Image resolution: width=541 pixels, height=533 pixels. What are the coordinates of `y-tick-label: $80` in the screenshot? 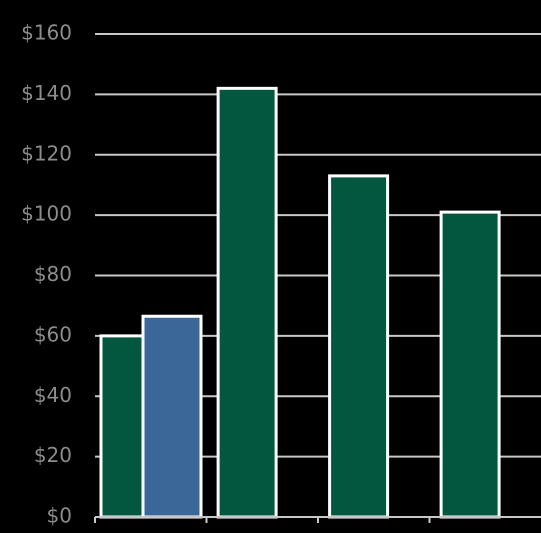 It's located at (53, 274).